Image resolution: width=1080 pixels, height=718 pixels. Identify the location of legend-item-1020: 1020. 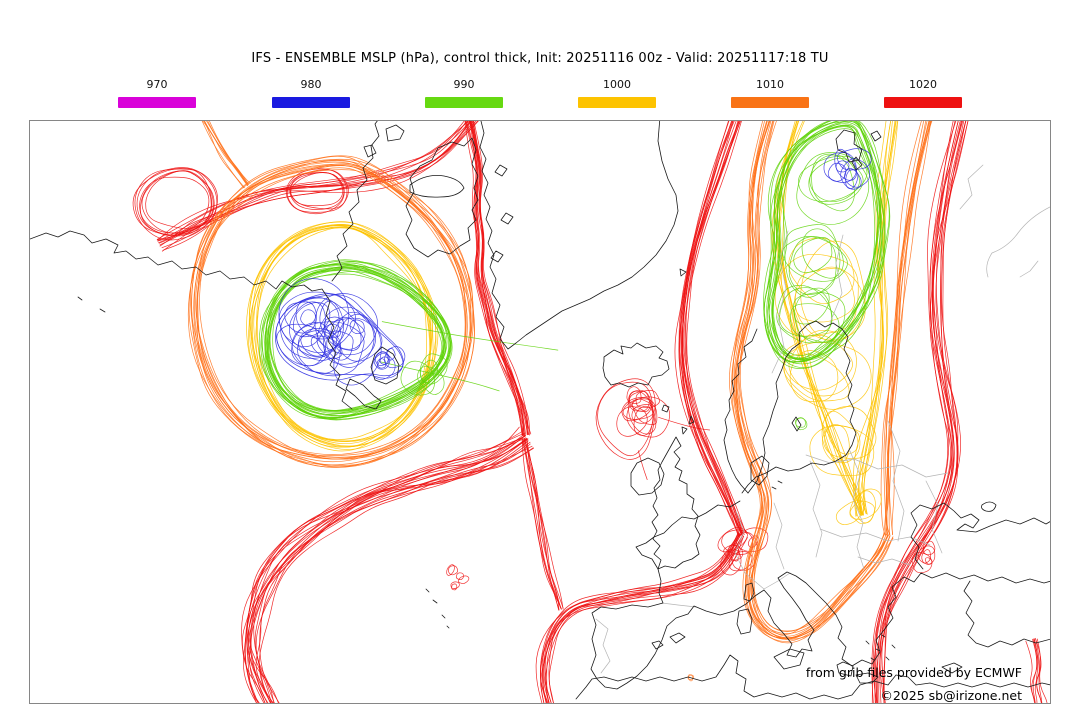
(923, 93).